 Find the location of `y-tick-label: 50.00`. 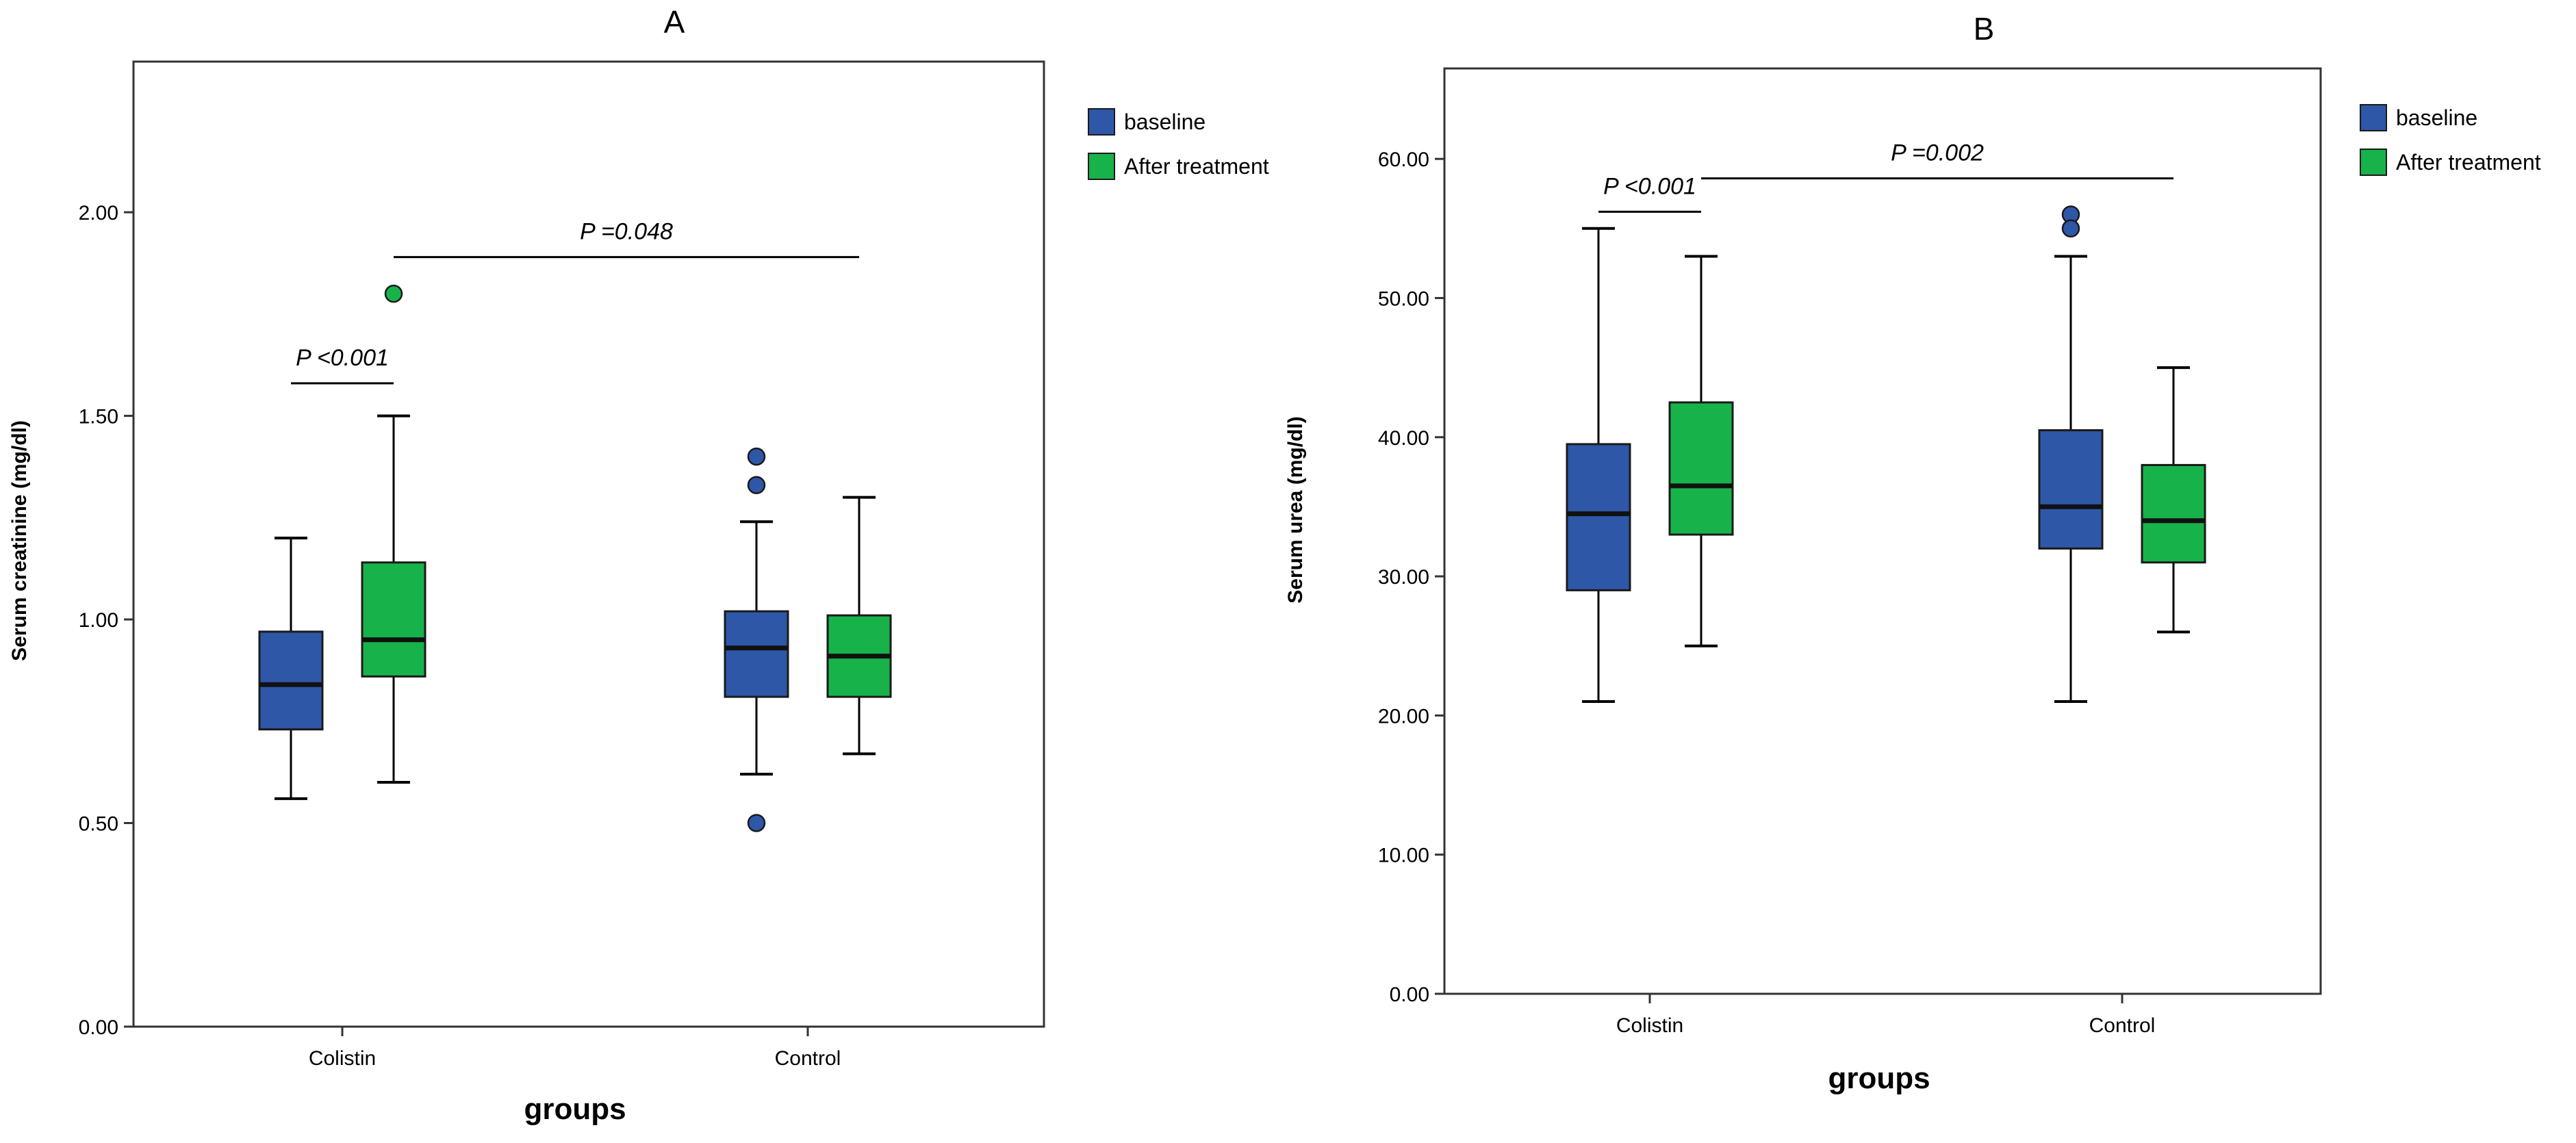

y-tick-label: 50.00 is located at coordinates (1403, 298).